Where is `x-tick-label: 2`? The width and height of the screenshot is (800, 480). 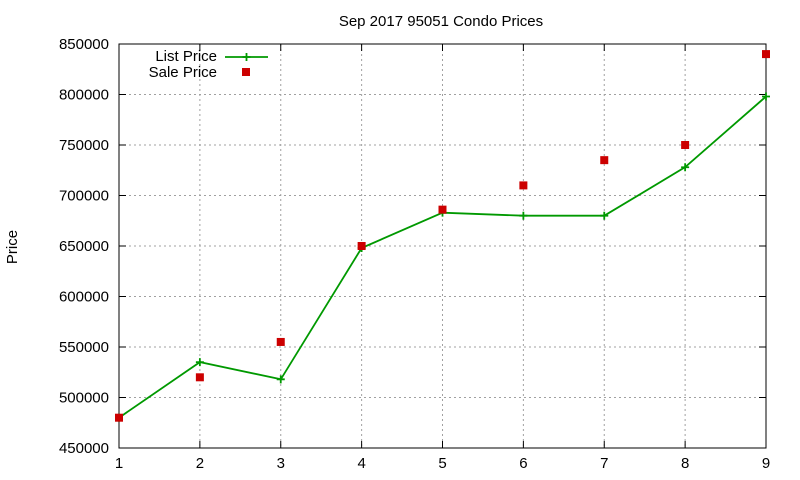 x-tick-label: 2 is located at coordinates (200, 463).